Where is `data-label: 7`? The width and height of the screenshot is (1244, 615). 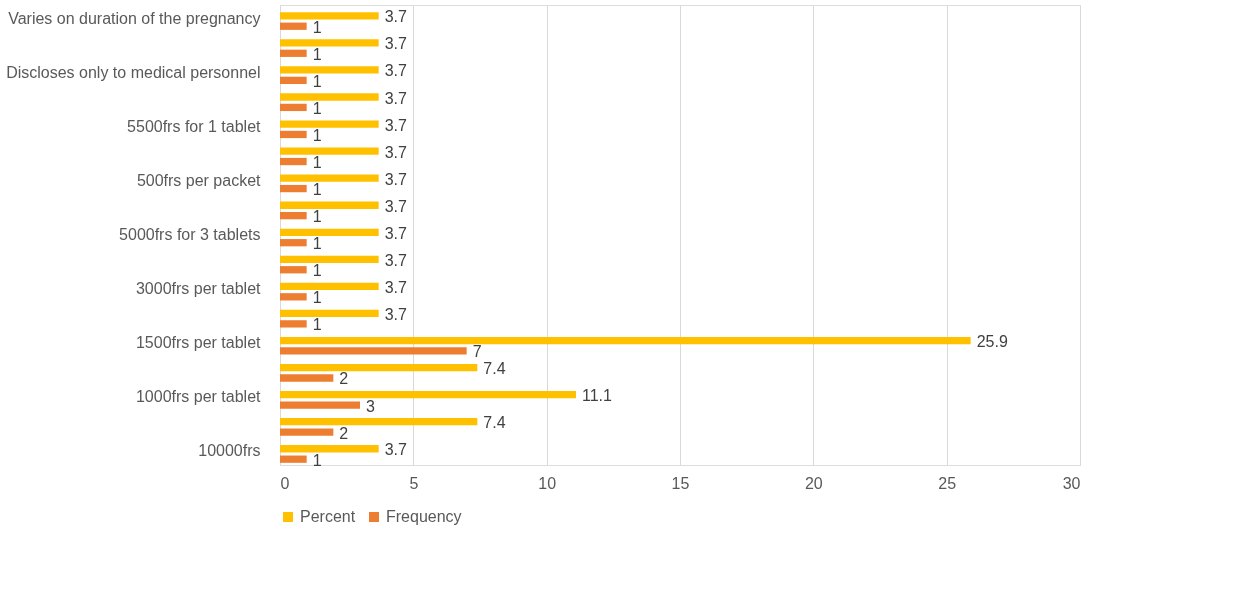 data-label: 7 is located at coordinates (477, 352).